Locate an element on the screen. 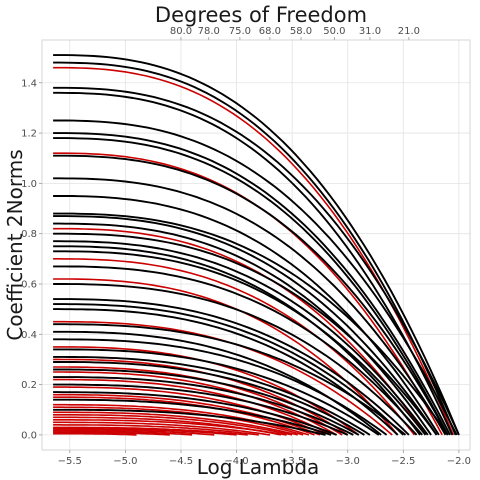 The image size is (480, 480). x-tick-label: −2.5 is located at coordinates (403, 461).